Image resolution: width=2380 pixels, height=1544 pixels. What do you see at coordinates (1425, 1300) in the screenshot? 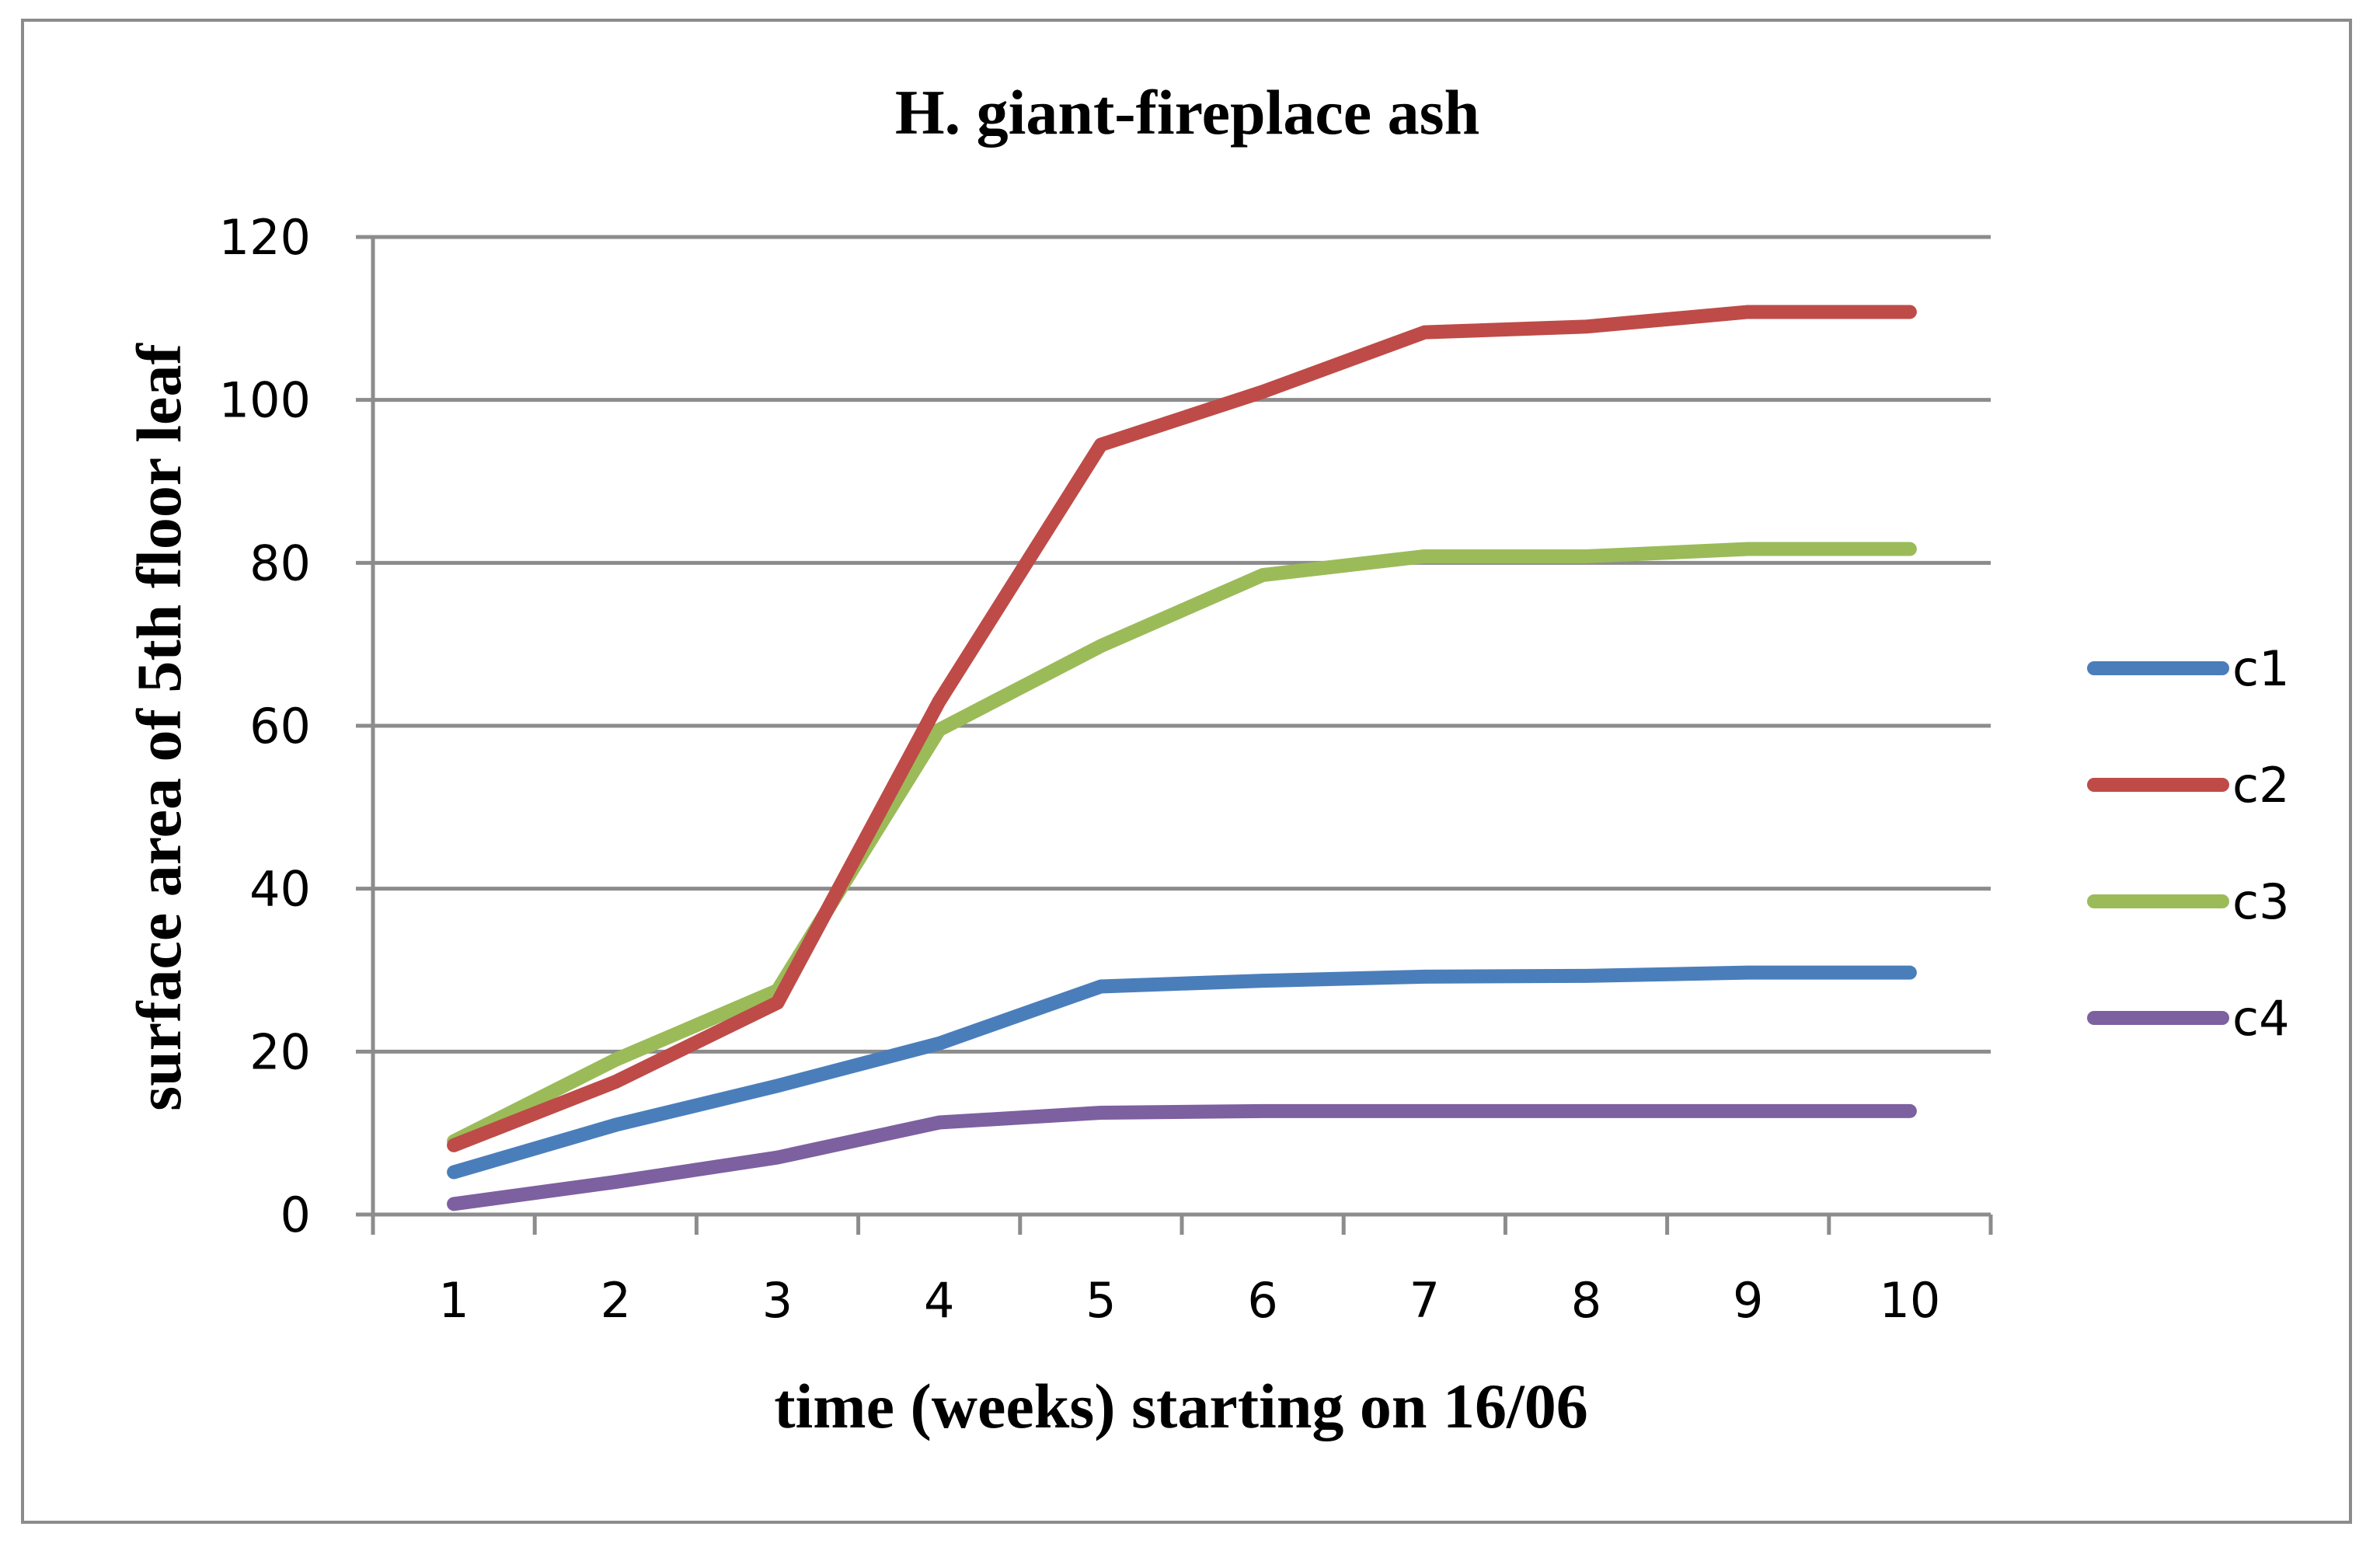
I see `x-tick-label: 7` at bounding box center [1425, 1300].